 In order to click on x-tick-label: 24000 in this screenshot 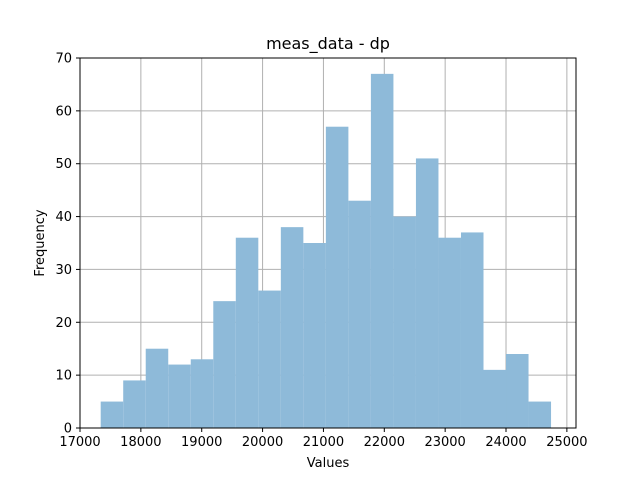, I will do `click(505, 442)`.